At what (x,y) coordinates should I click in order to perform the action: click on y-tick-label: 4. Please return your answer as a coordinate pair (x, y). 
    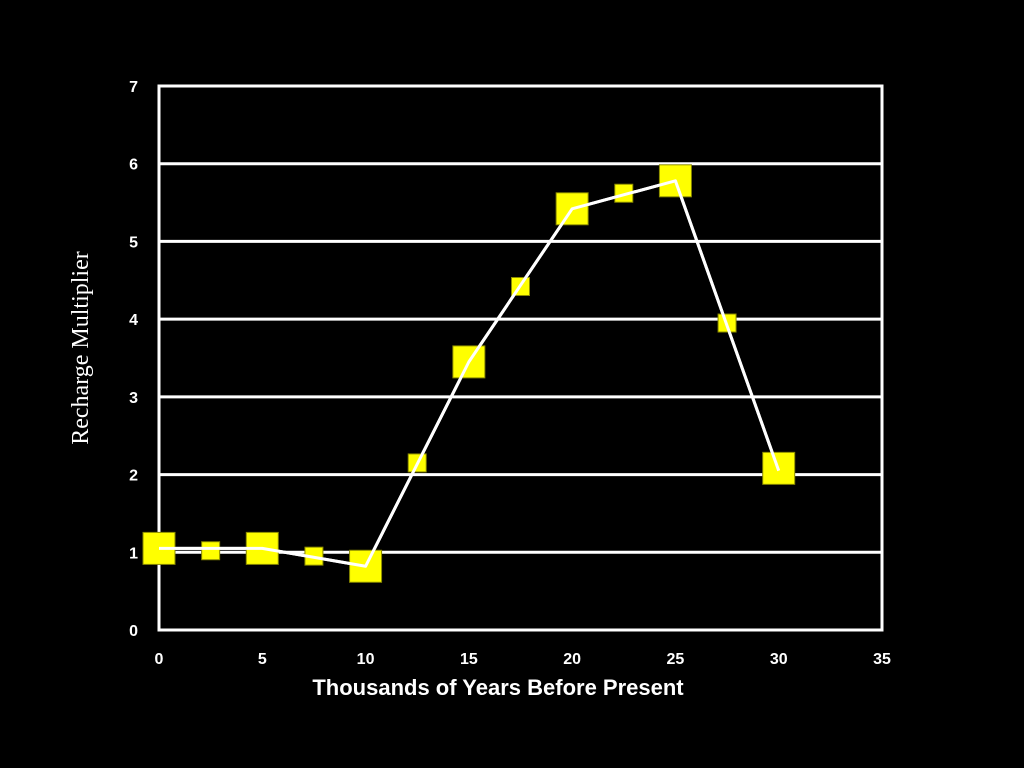
    Looking at the image, I should click on (133, 320).